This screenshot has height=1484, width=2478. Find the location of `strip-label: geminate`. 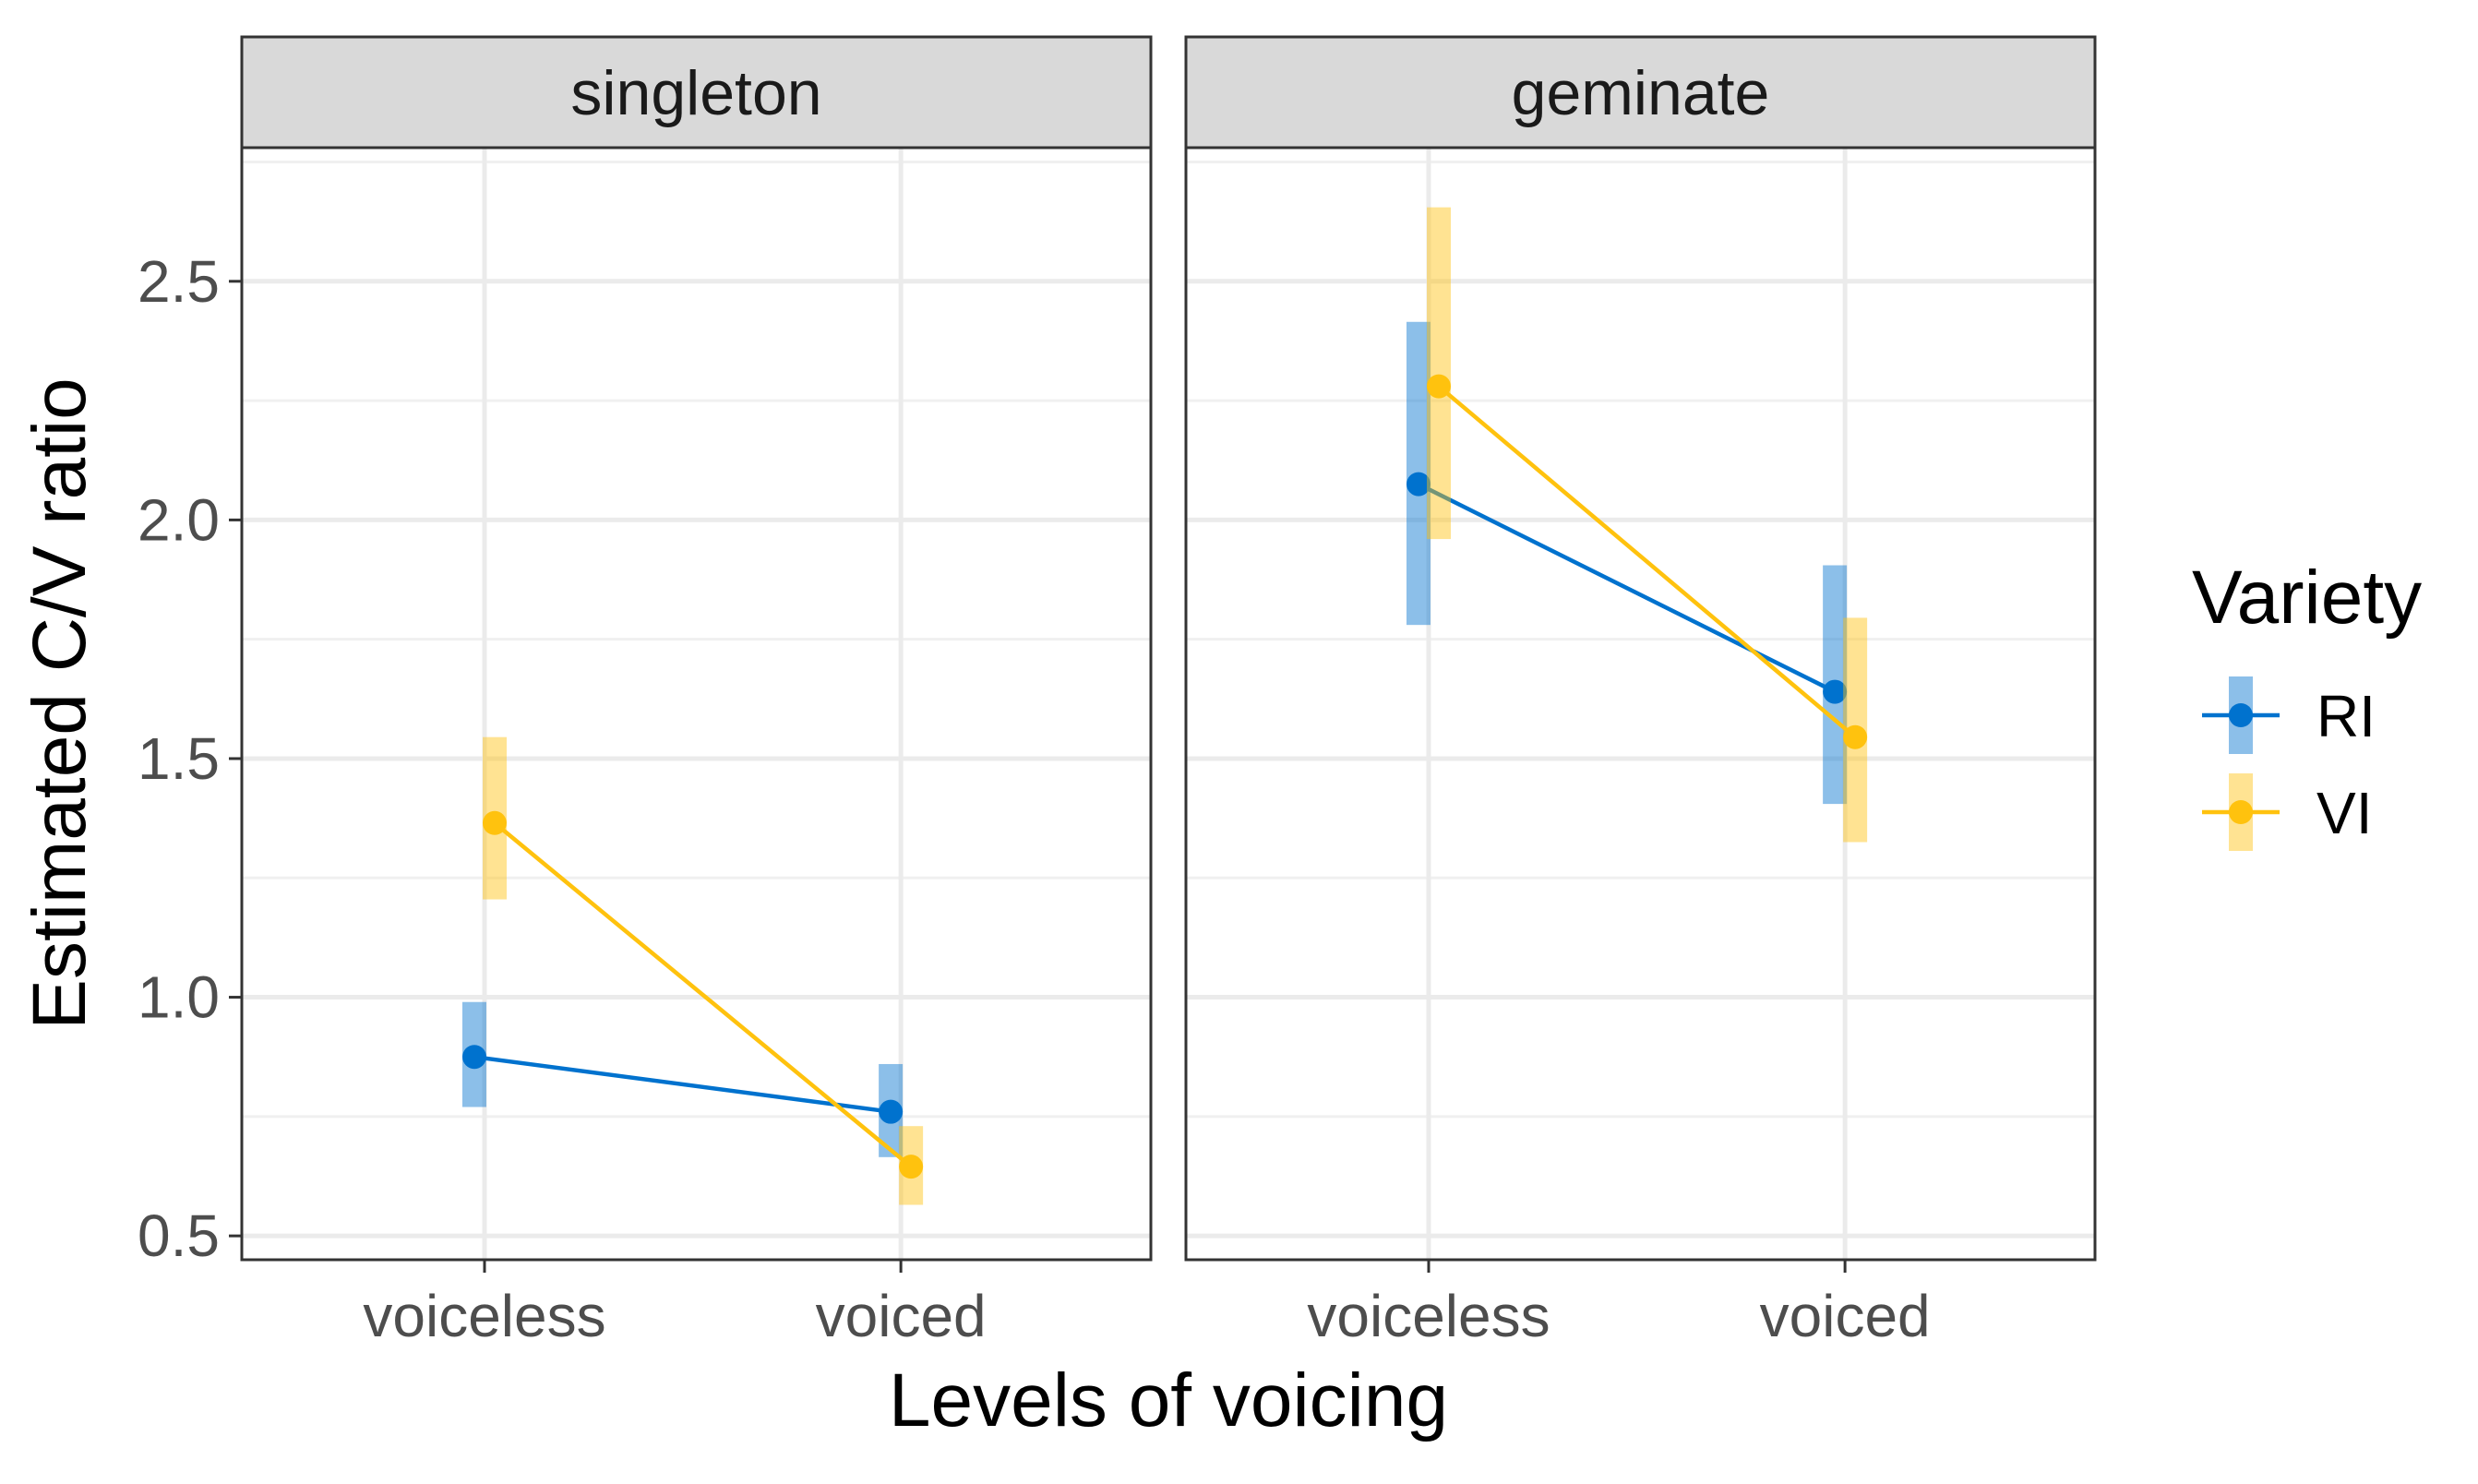

strip-label: geminate is located at coordinates (1641, 93).